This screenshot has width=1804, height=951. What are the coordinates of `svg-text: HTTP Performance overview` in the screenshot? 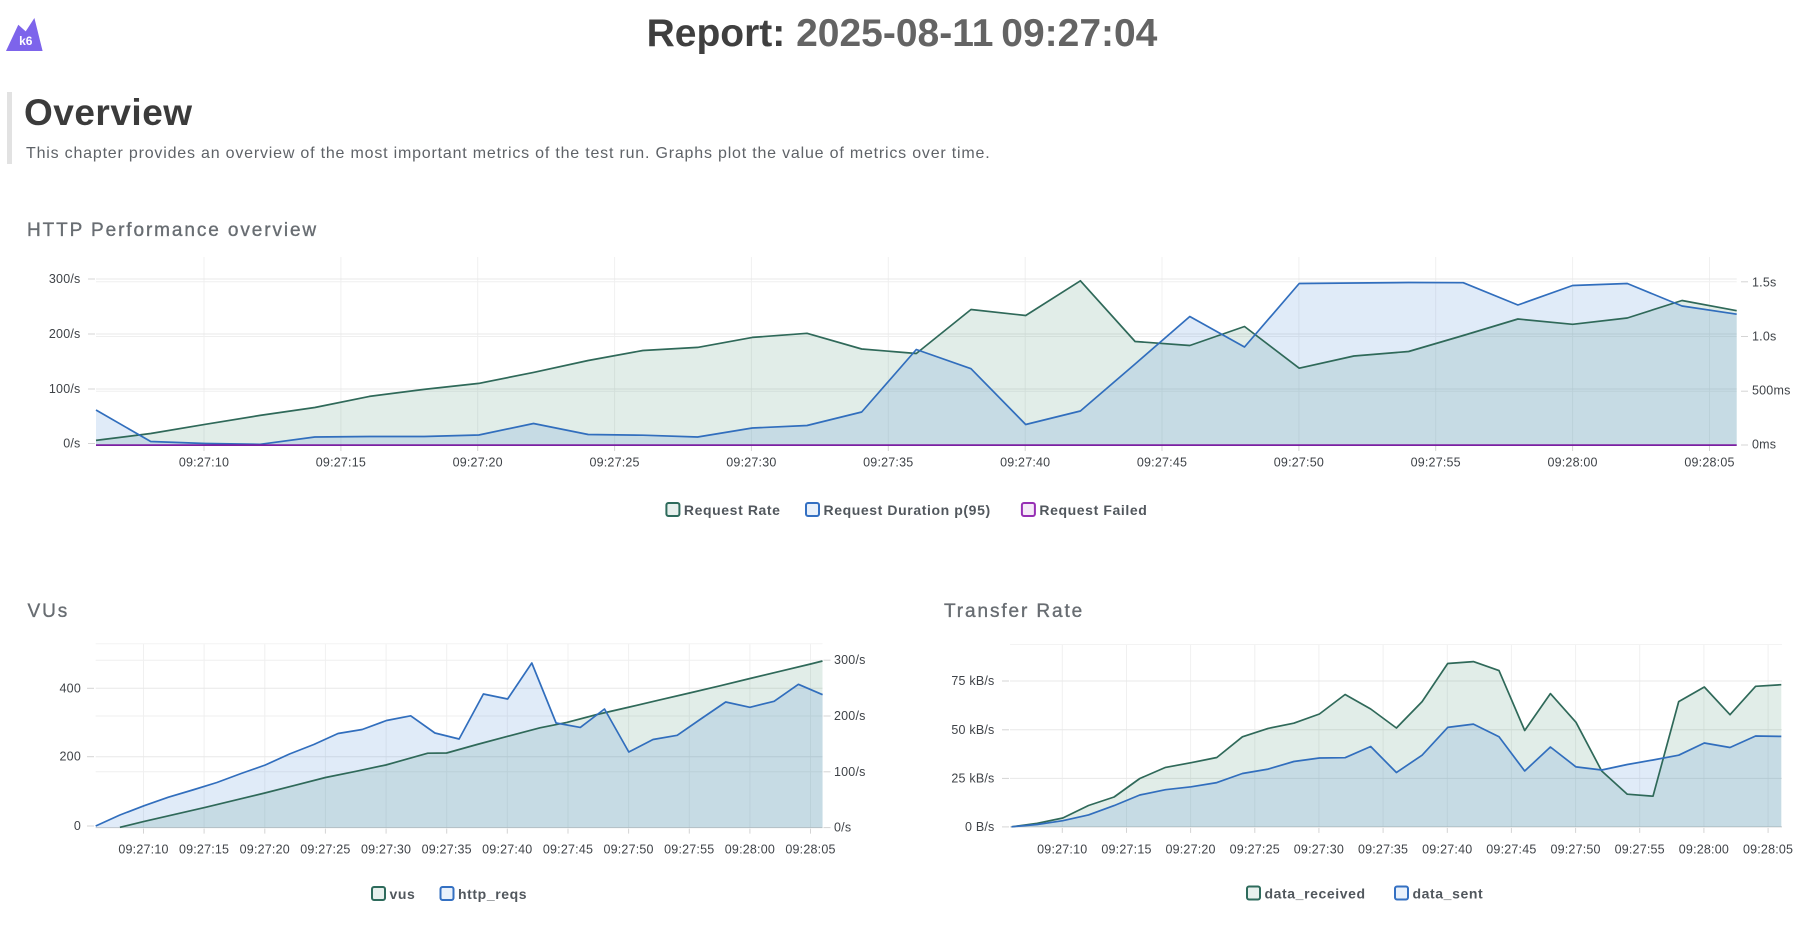 It's located at (172, 230).